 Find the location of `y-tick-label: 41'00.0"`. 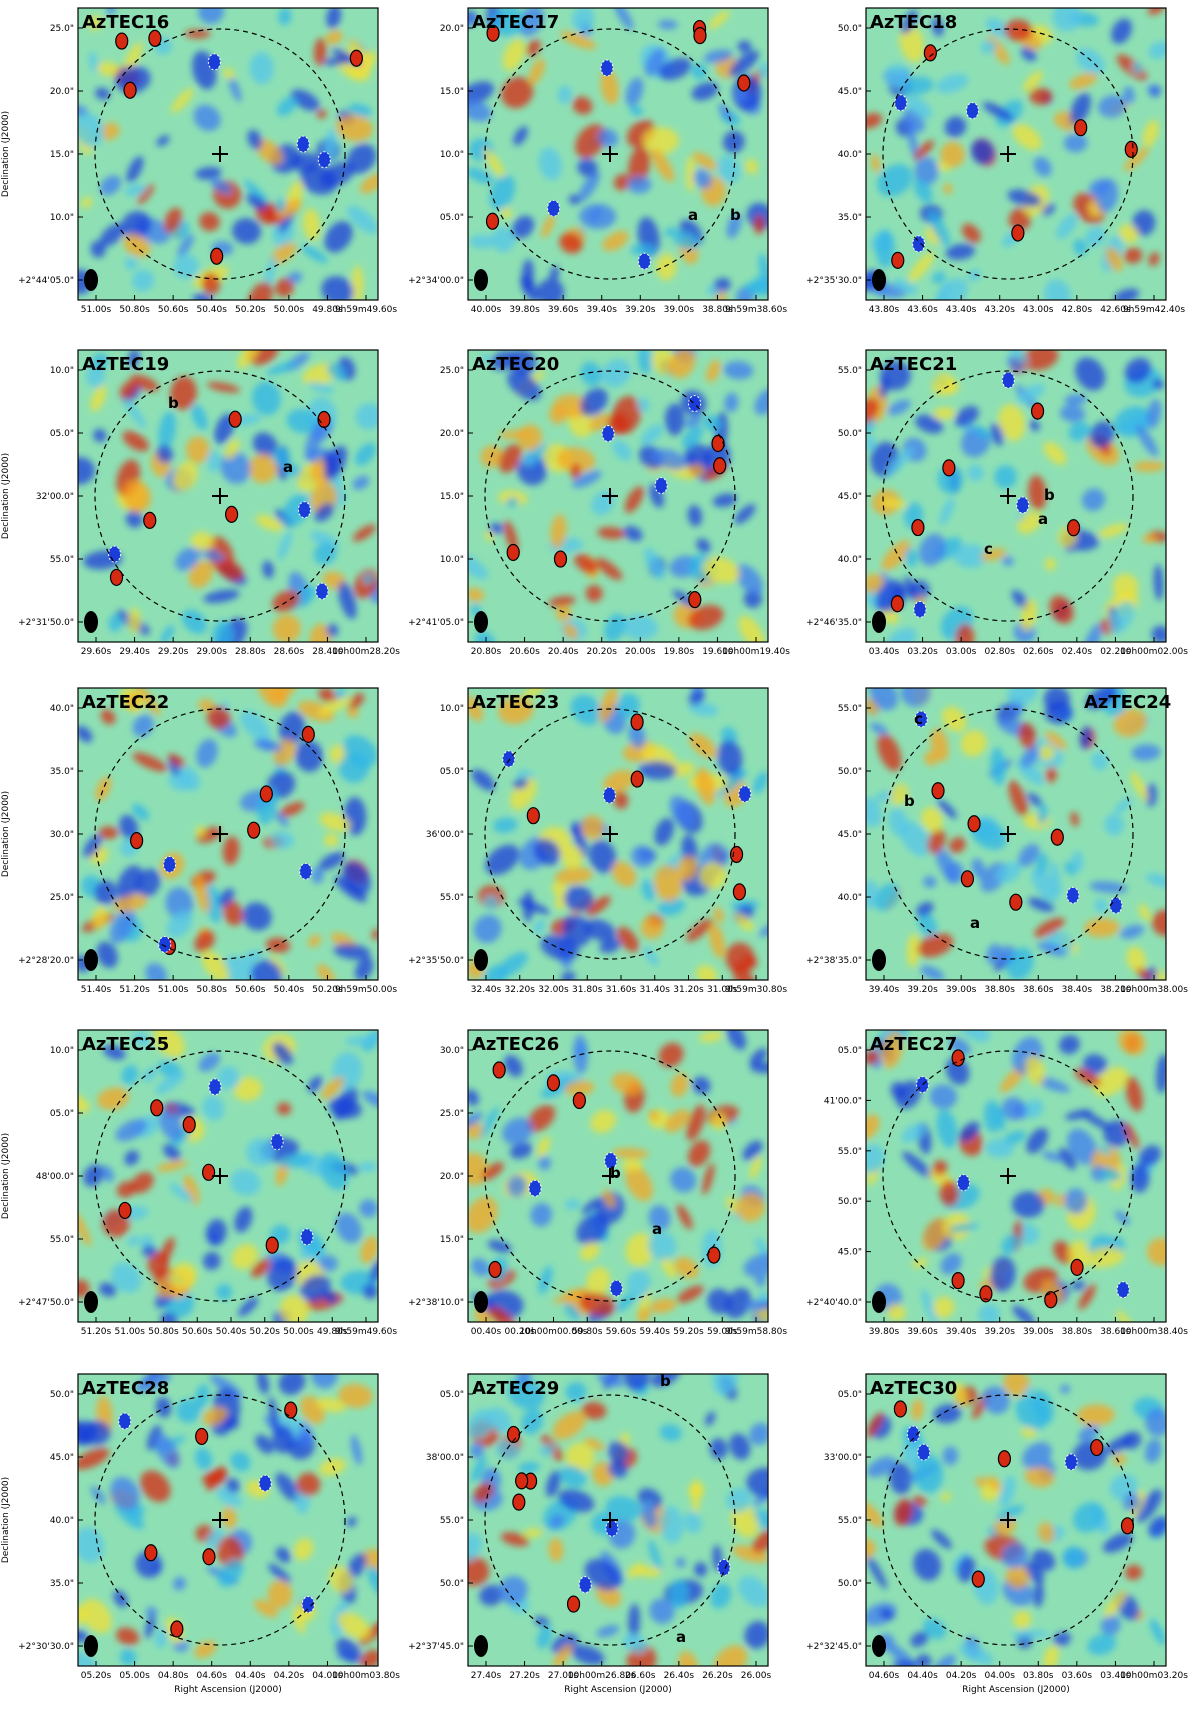

y-tick-label: 41'00.0" is located at coordinates (843, 1101).